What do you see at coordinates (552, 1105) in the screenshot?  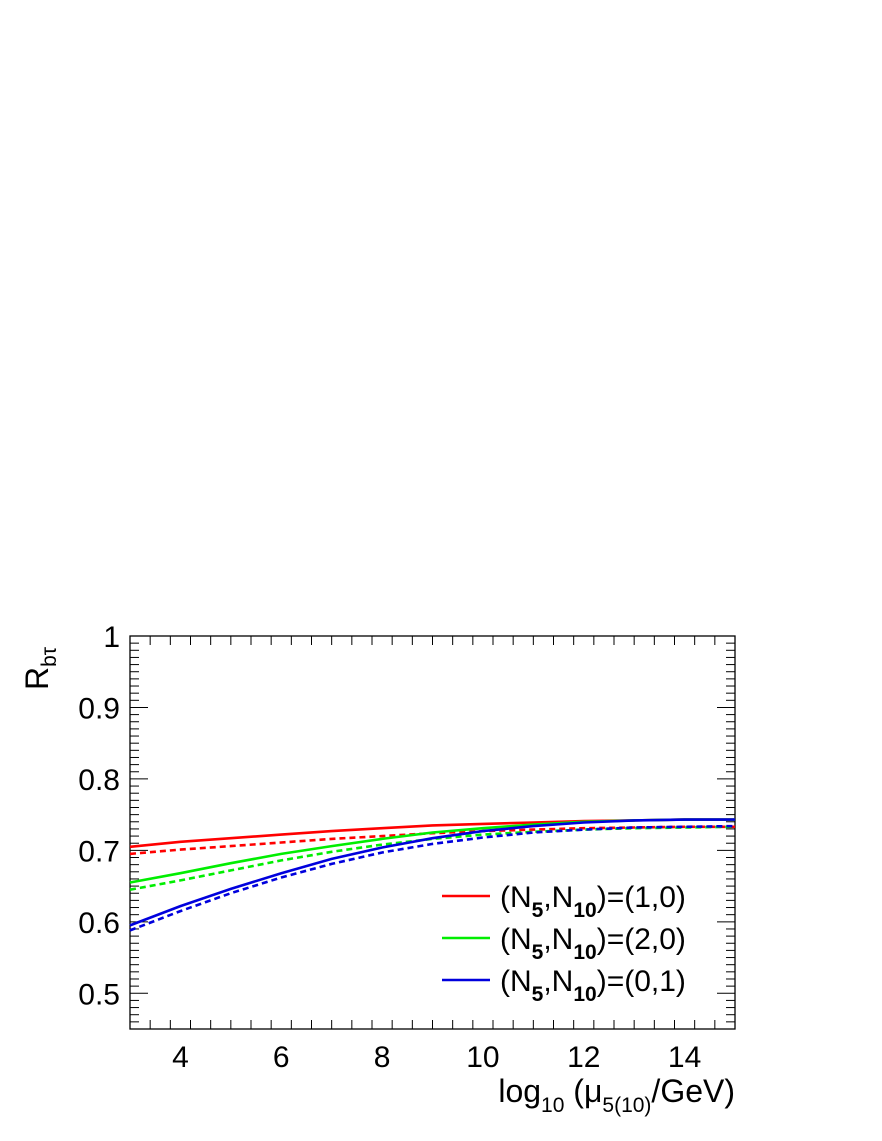 I see `x-axis-label-sub1: 10` at bounding box center [552, 1105].